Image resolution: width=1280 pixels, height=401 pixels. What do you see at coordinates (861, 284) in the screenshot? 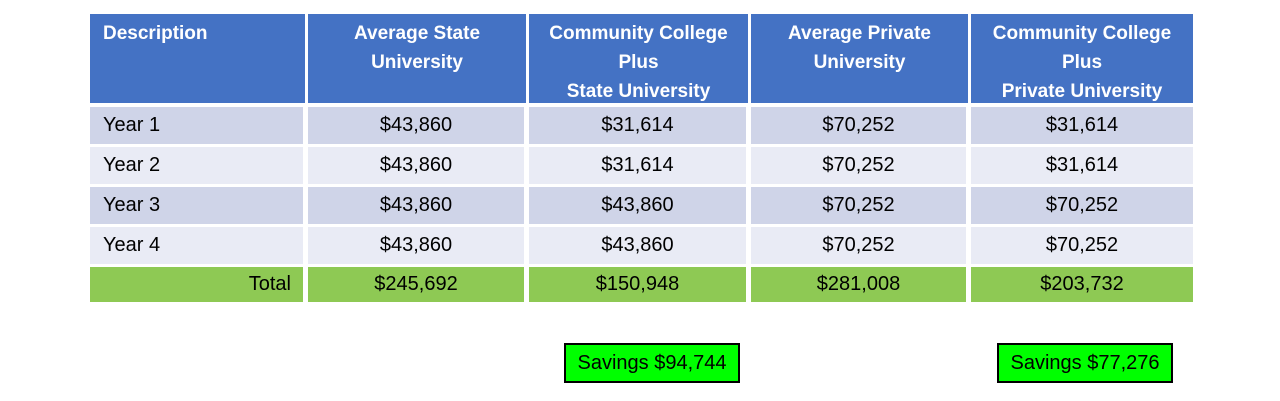
I see `total-value: $281,008` at bounding box center [861, 284].